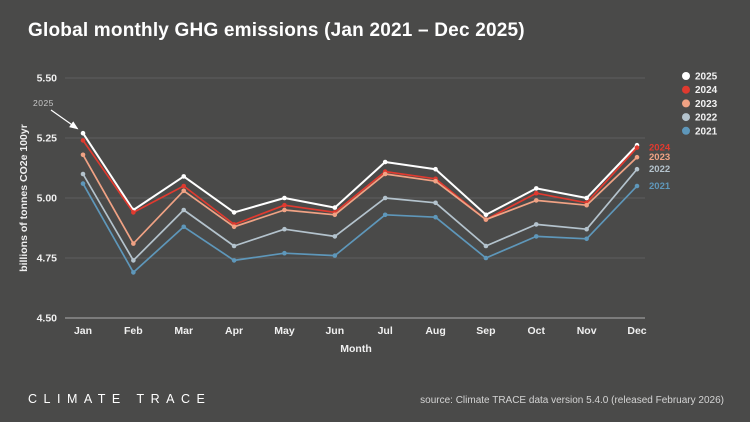  Describe the element at coordinates (47, 199) in the screenshot. I see `y-tick-label: 5.00` at that location.